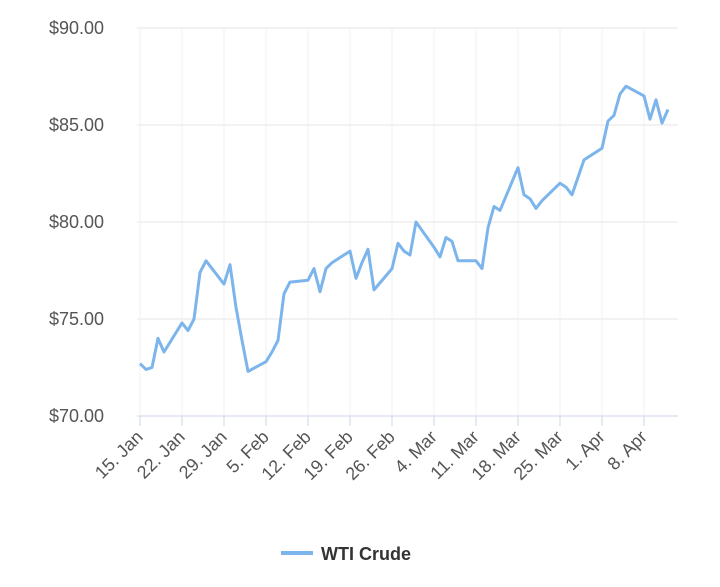 The width and height of the screenshot is (720, 587). Describe the element at coordinates (76, 222) in the screenshot. I see `y-tick-label: $80.00` at that location.